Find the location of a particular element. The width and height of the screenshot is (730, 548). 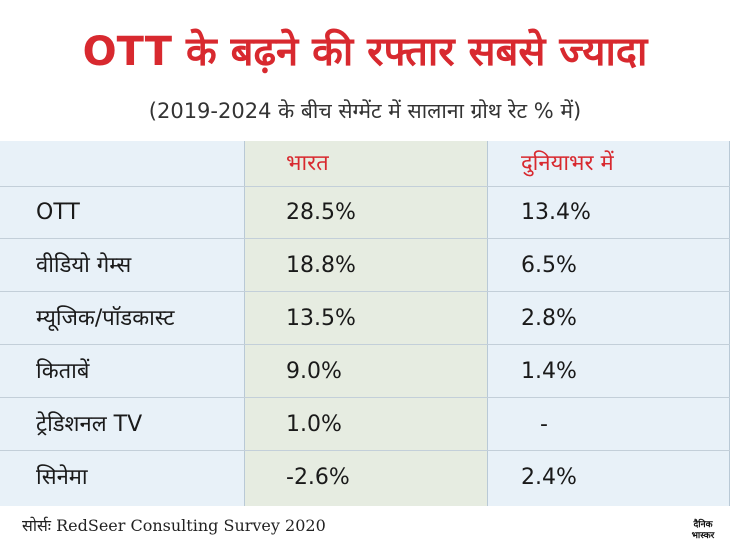

source-note: सोर्सः RedSeer Consulting Survey 2020 is located at coordinates (174, 525).